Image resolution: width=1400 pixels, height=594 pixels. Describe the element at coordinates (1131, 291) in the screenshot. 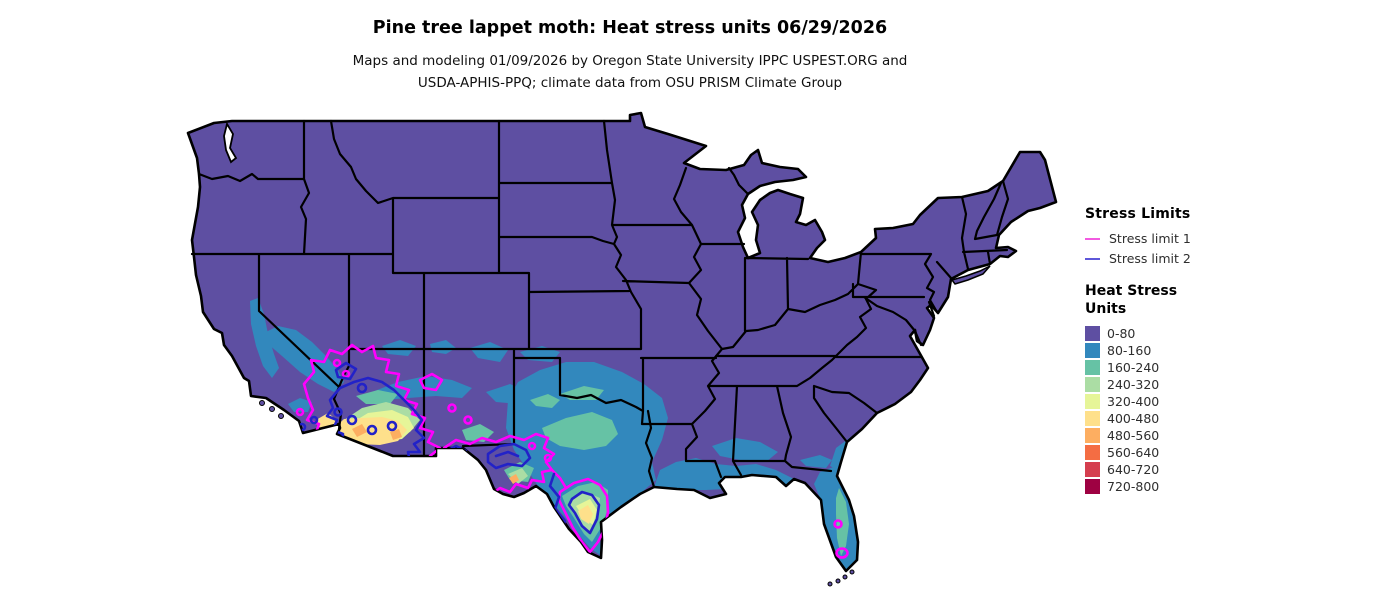

I see `heat-stress-title-line-1: Heat Stress` at that location.